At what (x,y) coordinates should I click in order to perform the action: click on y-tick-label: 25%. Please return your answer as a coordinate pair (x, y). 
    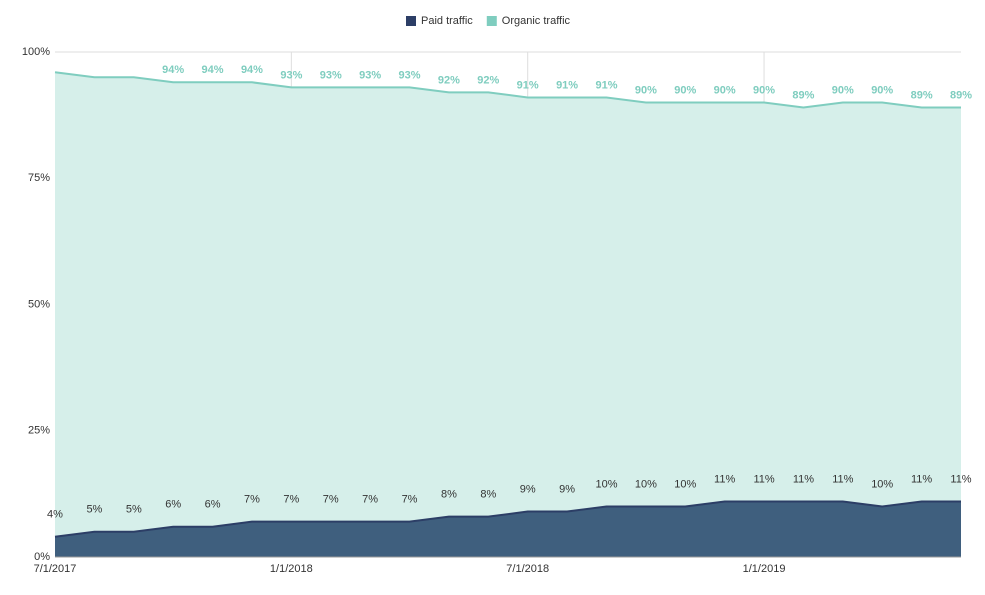
    Looking at the image, I should click on (39, 431).